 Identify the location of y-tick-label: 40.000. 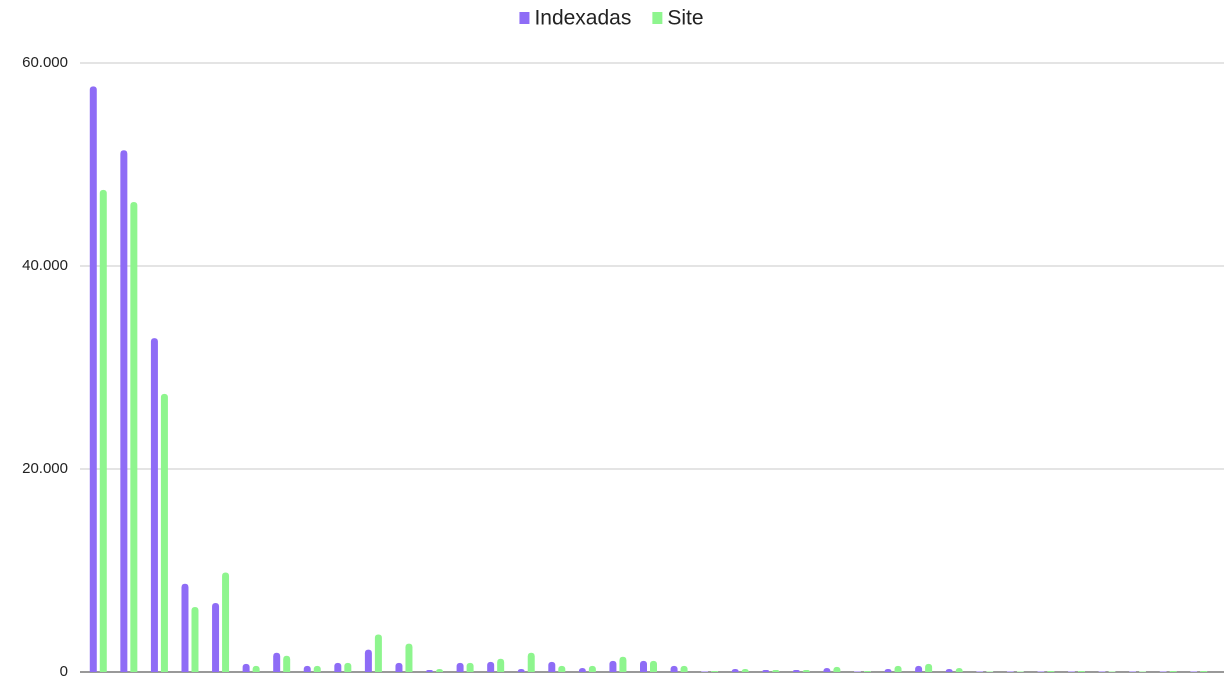
(45, 265).